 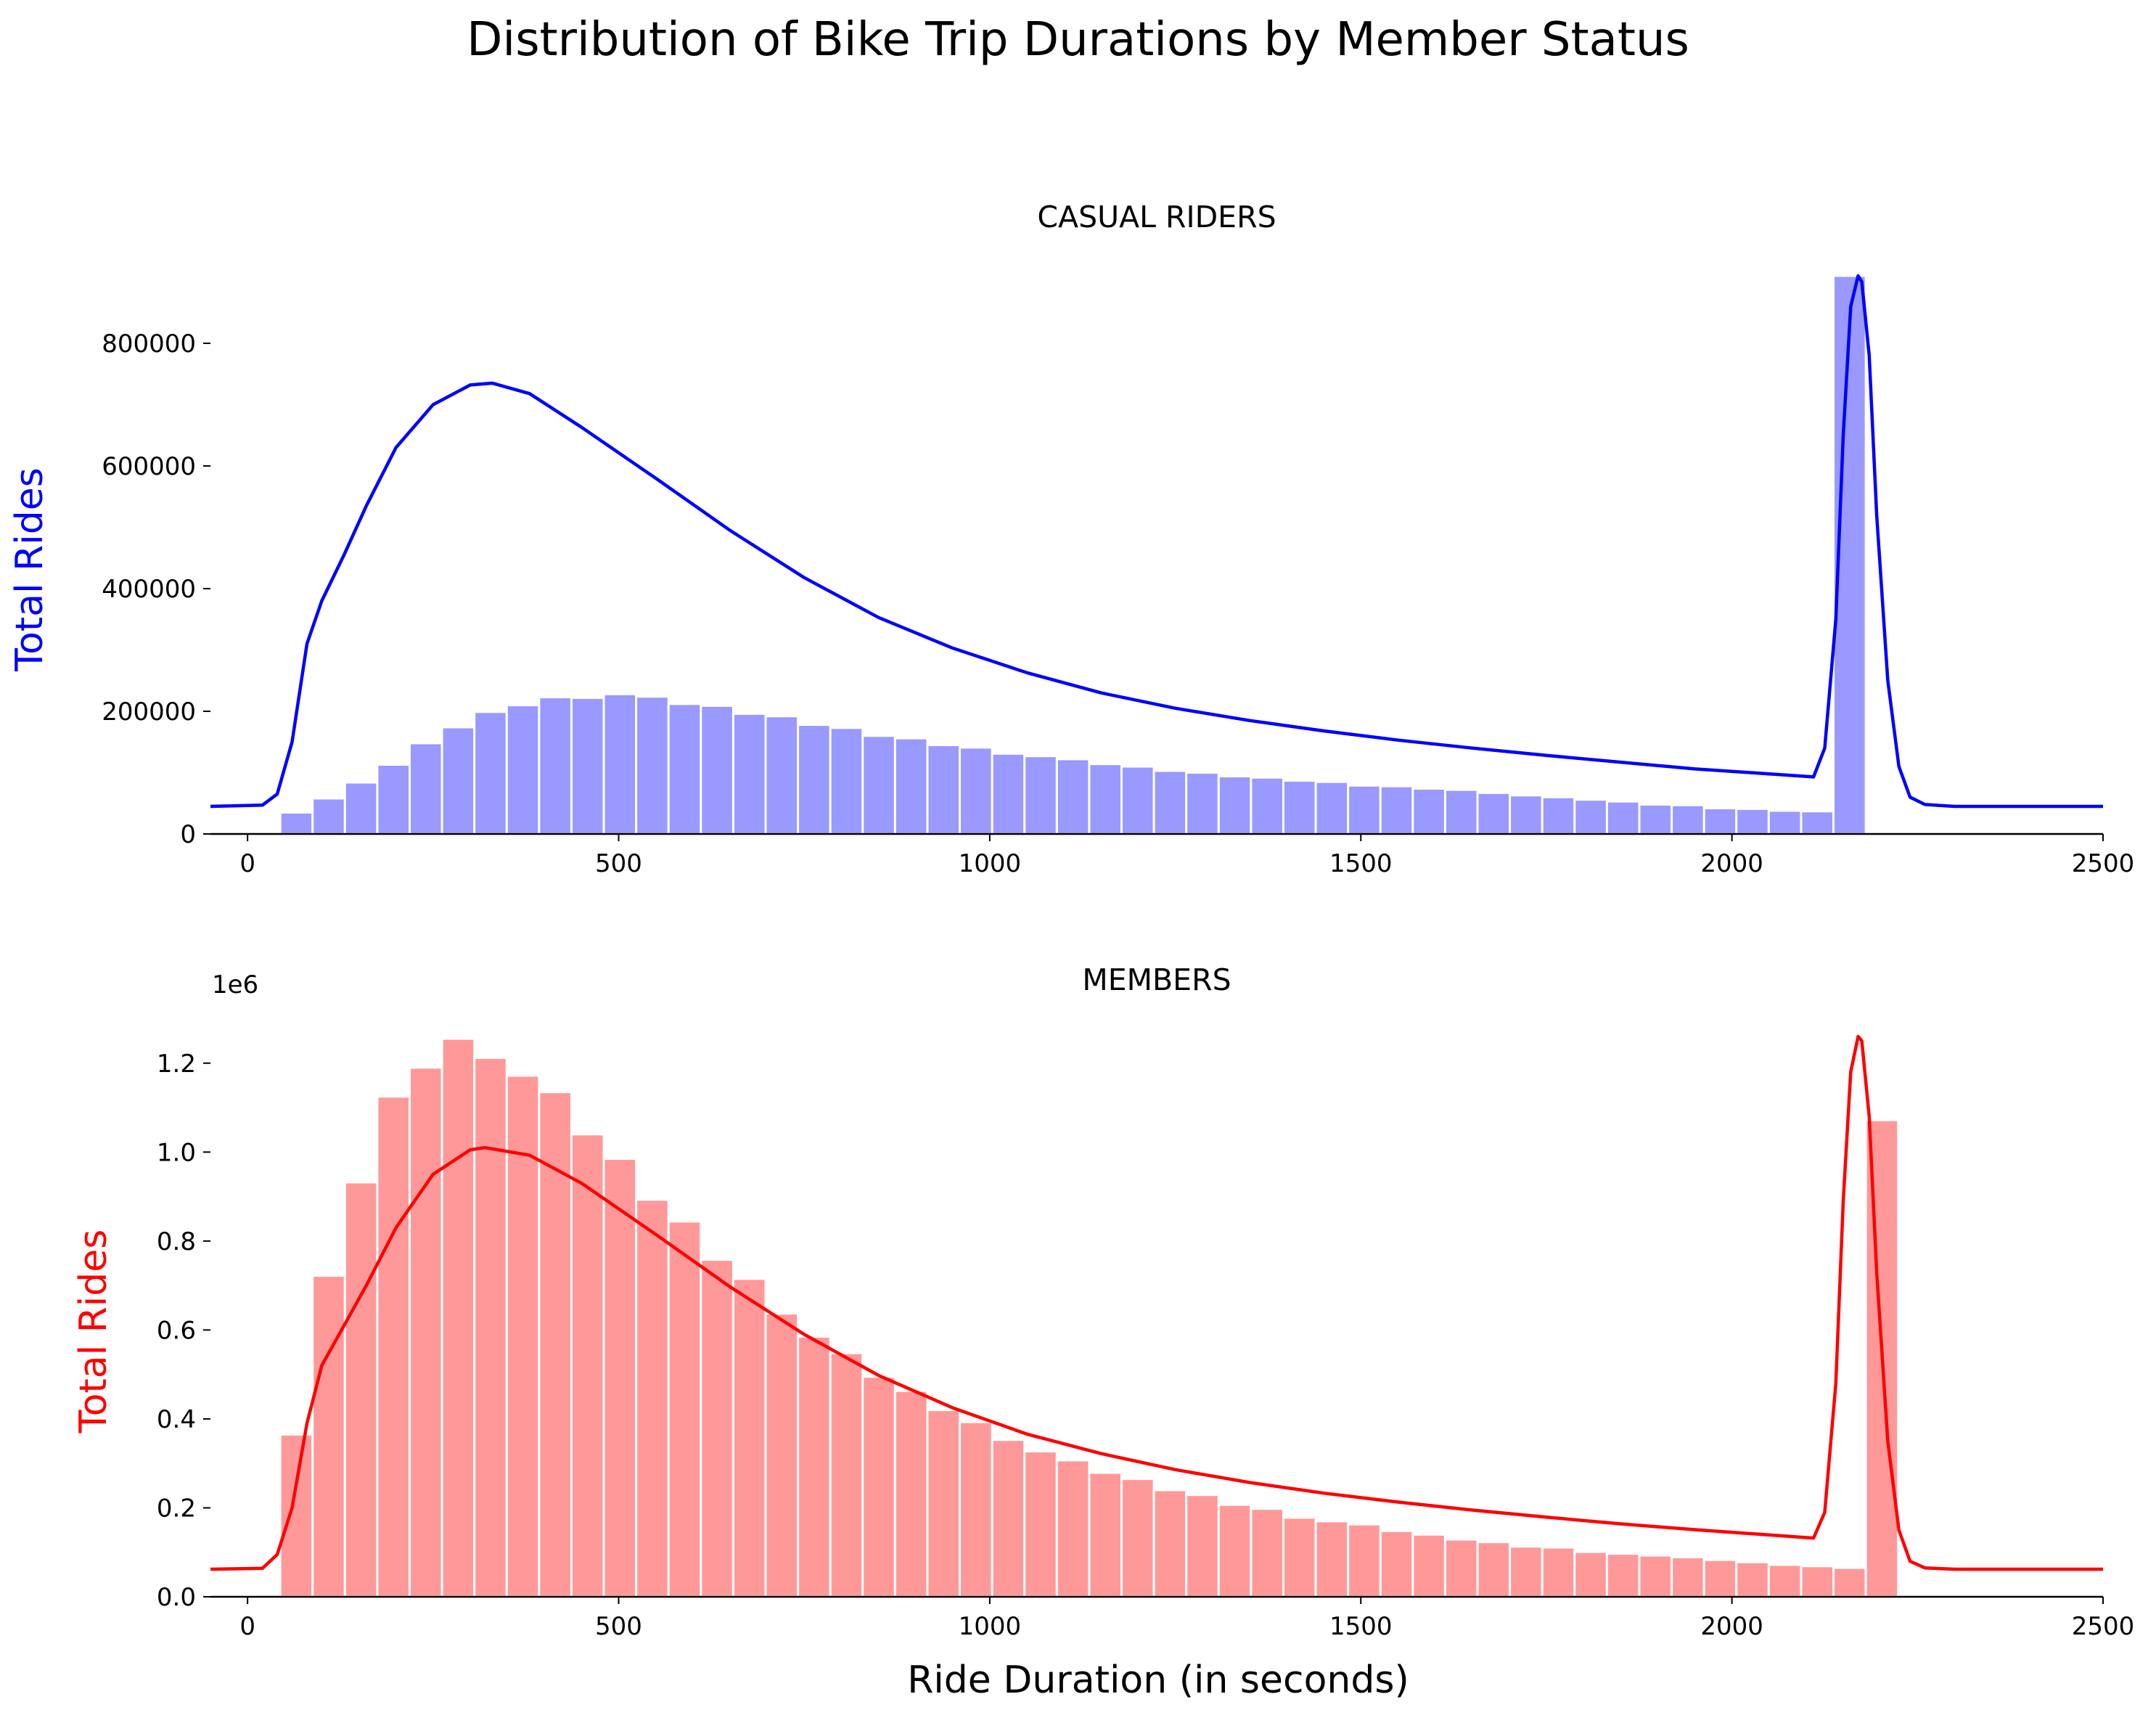 I want to click on members-y-tick-label: 1.0, so click(x=176, y=1153).